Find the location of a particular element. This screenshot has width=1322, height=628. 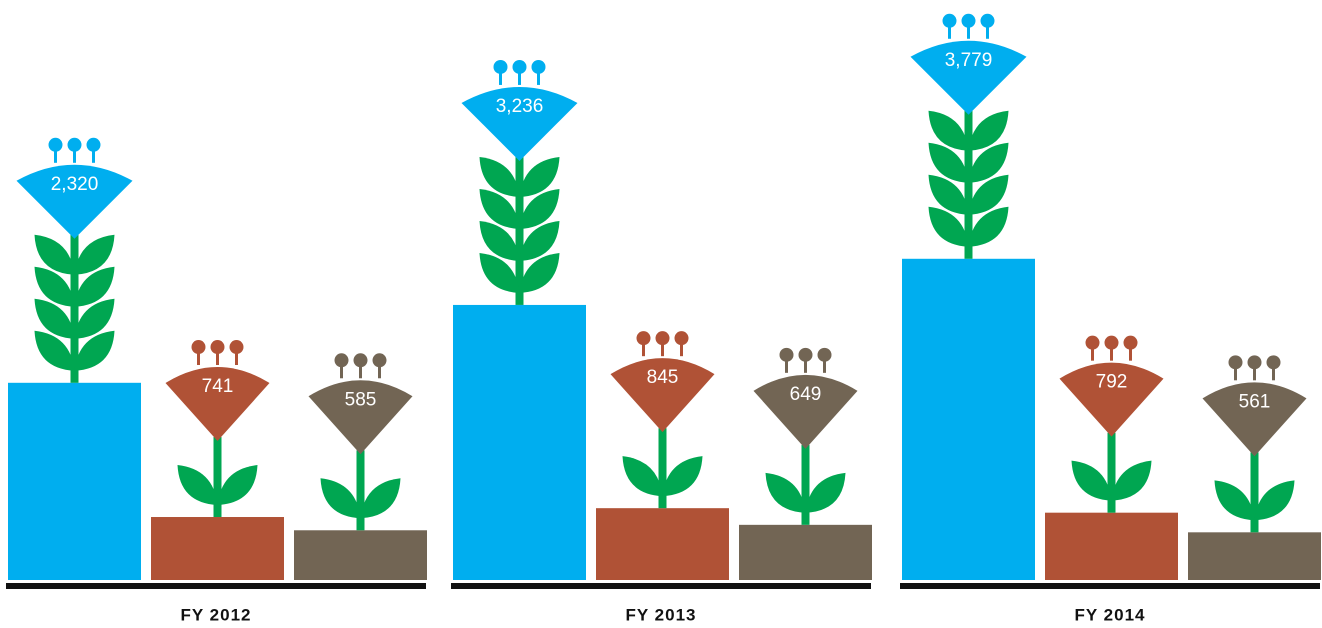

plant: 792 is located at coordinates (1111, 424).